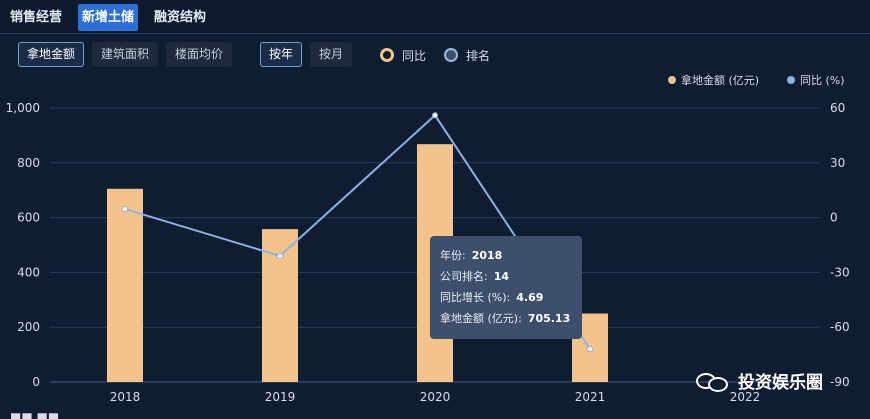 The image size is (870, 419). I want to click on period-by-year-button: 按年, so click(281, 54).